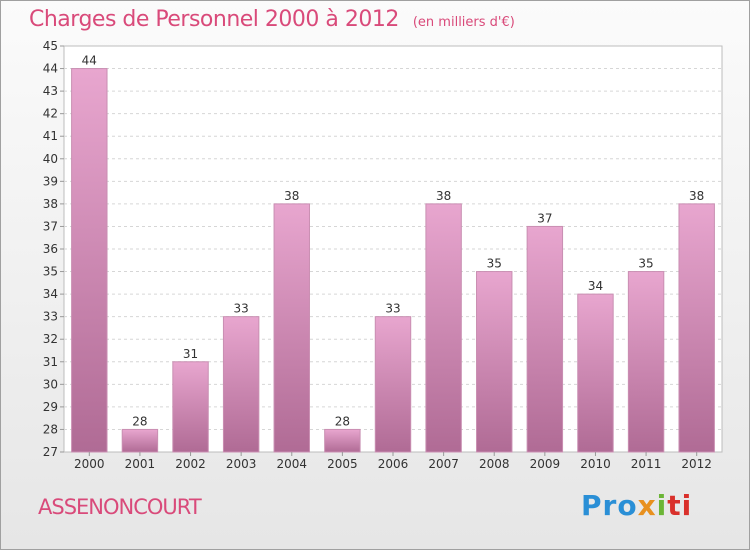  What do you see at coordinates (50, 407) in the screenshot?
I see `y-tick-label: 29` at bounding box center [50, 407].